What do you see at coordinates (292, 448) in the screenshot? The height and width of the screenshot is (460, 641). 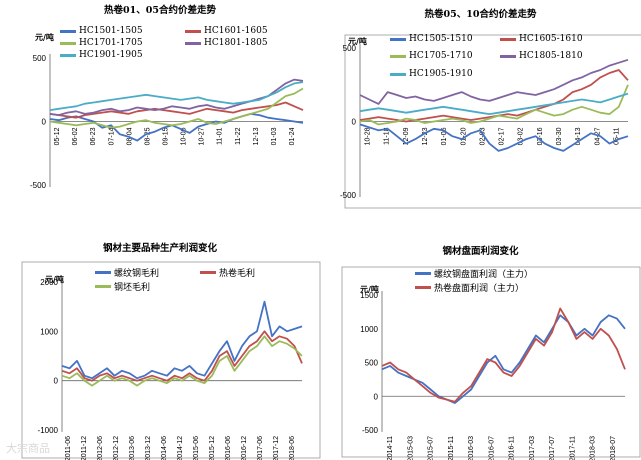 I see `x-tick-label: 2018-06` at bounding box center [292, 448].